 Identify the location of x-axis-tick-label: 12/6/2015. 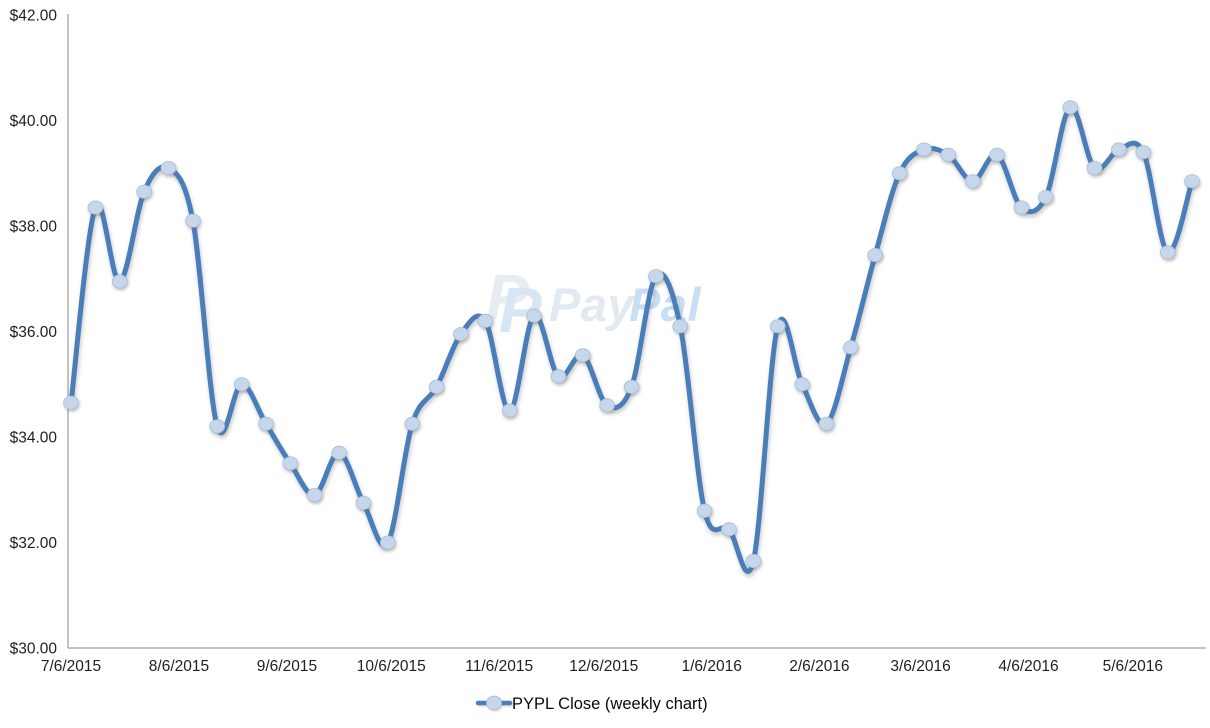
(603, 666).